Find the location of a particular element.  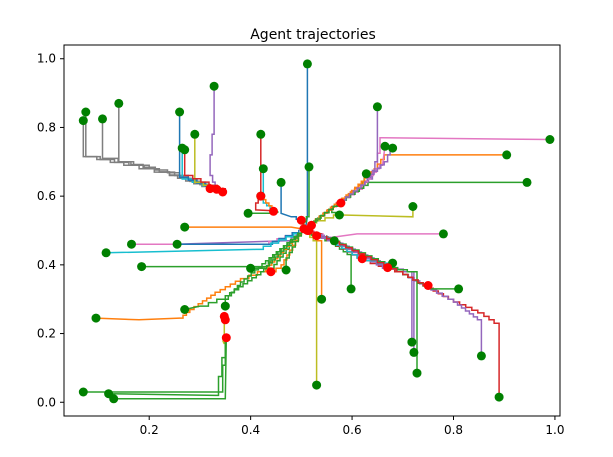

x-tick-label: 0.8 is located at coordinates (453, 430).